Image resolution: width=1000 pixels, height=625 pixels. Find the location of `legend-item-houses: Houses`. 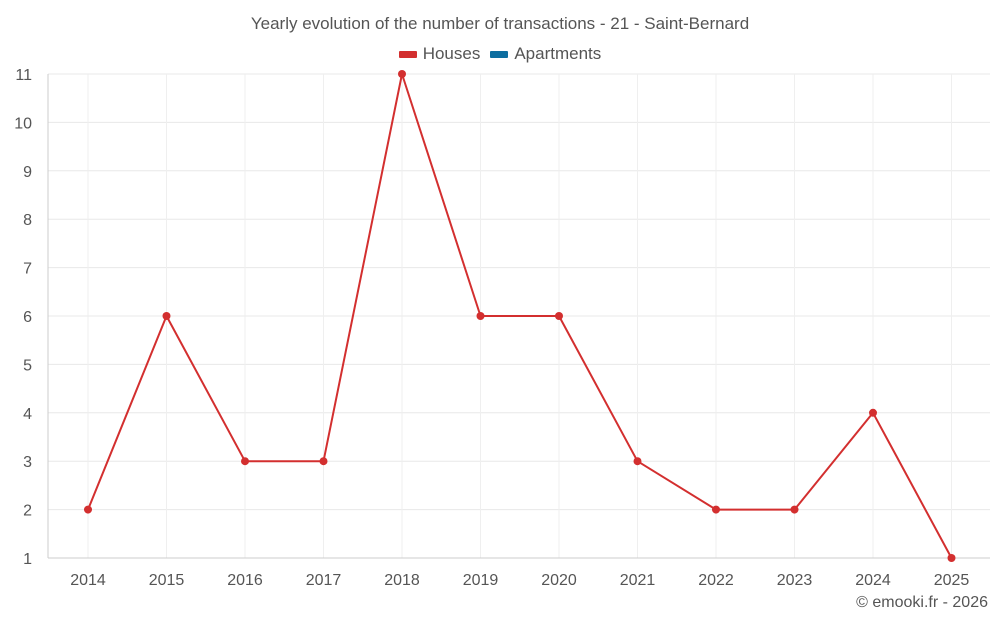

legend-item-houses: Houses is located at coordinates (439, 54).